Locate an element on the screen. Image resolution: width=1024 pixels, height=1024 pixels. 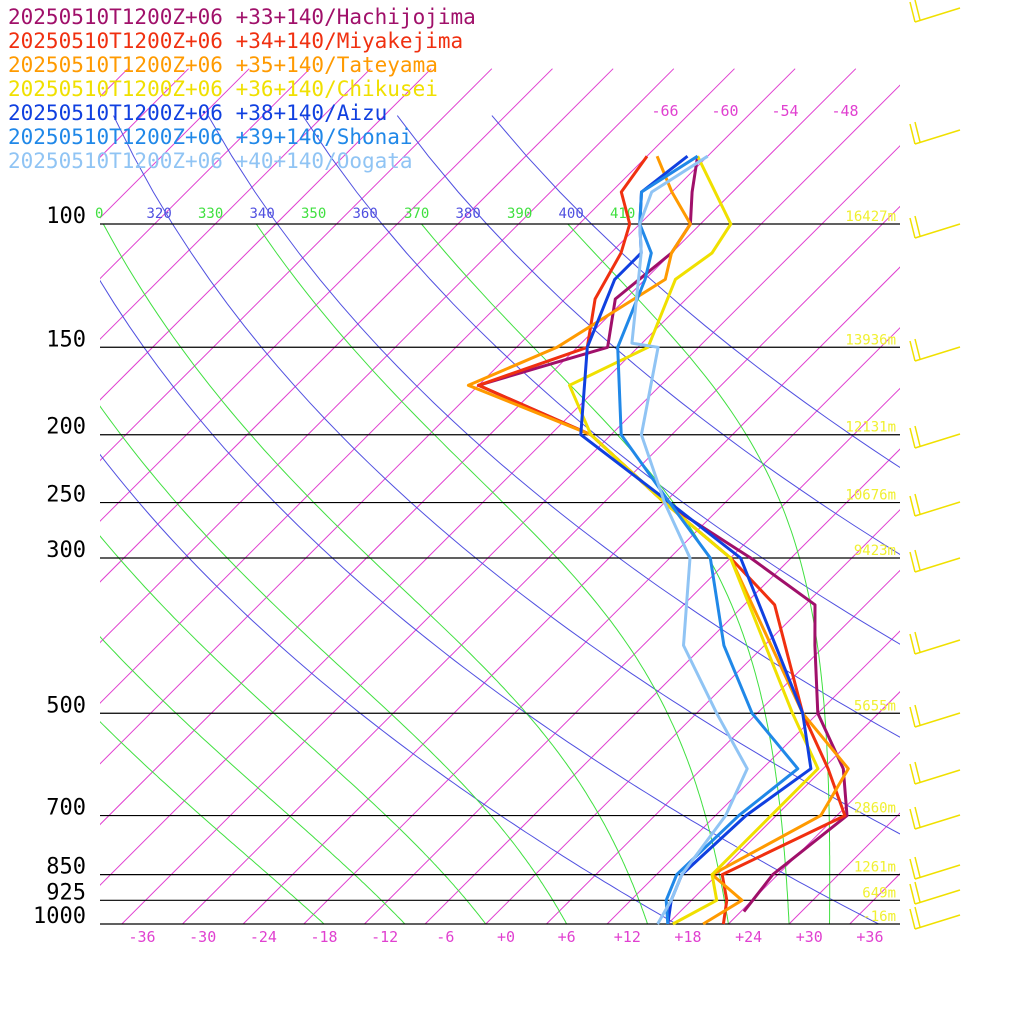
theta-label: 320 is located at coordinates (159, 214).